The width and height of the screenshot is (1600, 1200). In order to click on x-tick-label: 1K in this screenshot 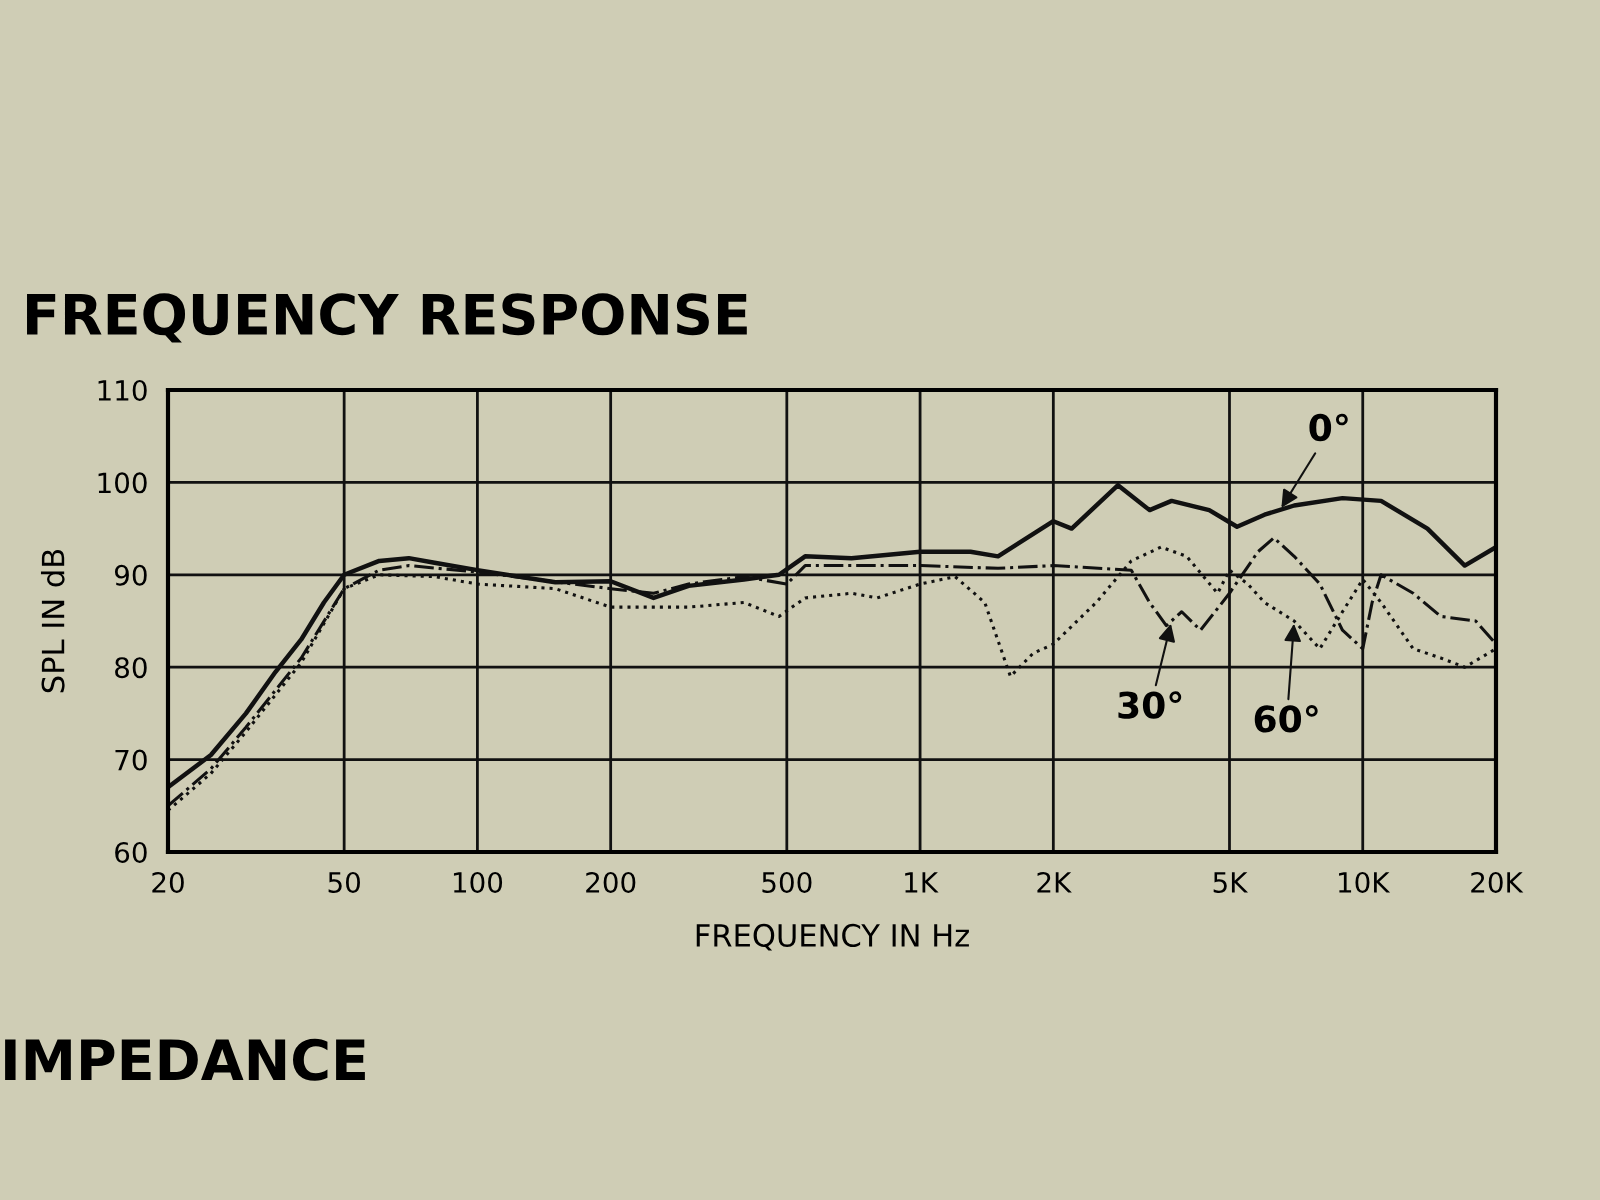, I will do `click(922, 882)`.